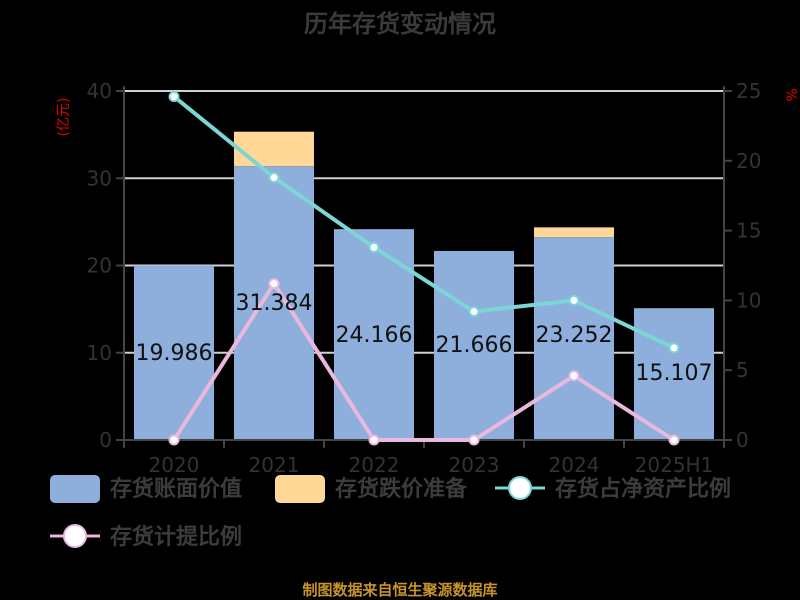 The width and height of the screenshot is (800, 600). Describe the element at coordinates (176, 537) in the screenshot. I see `legend-label: 存货计提比例` at that location.